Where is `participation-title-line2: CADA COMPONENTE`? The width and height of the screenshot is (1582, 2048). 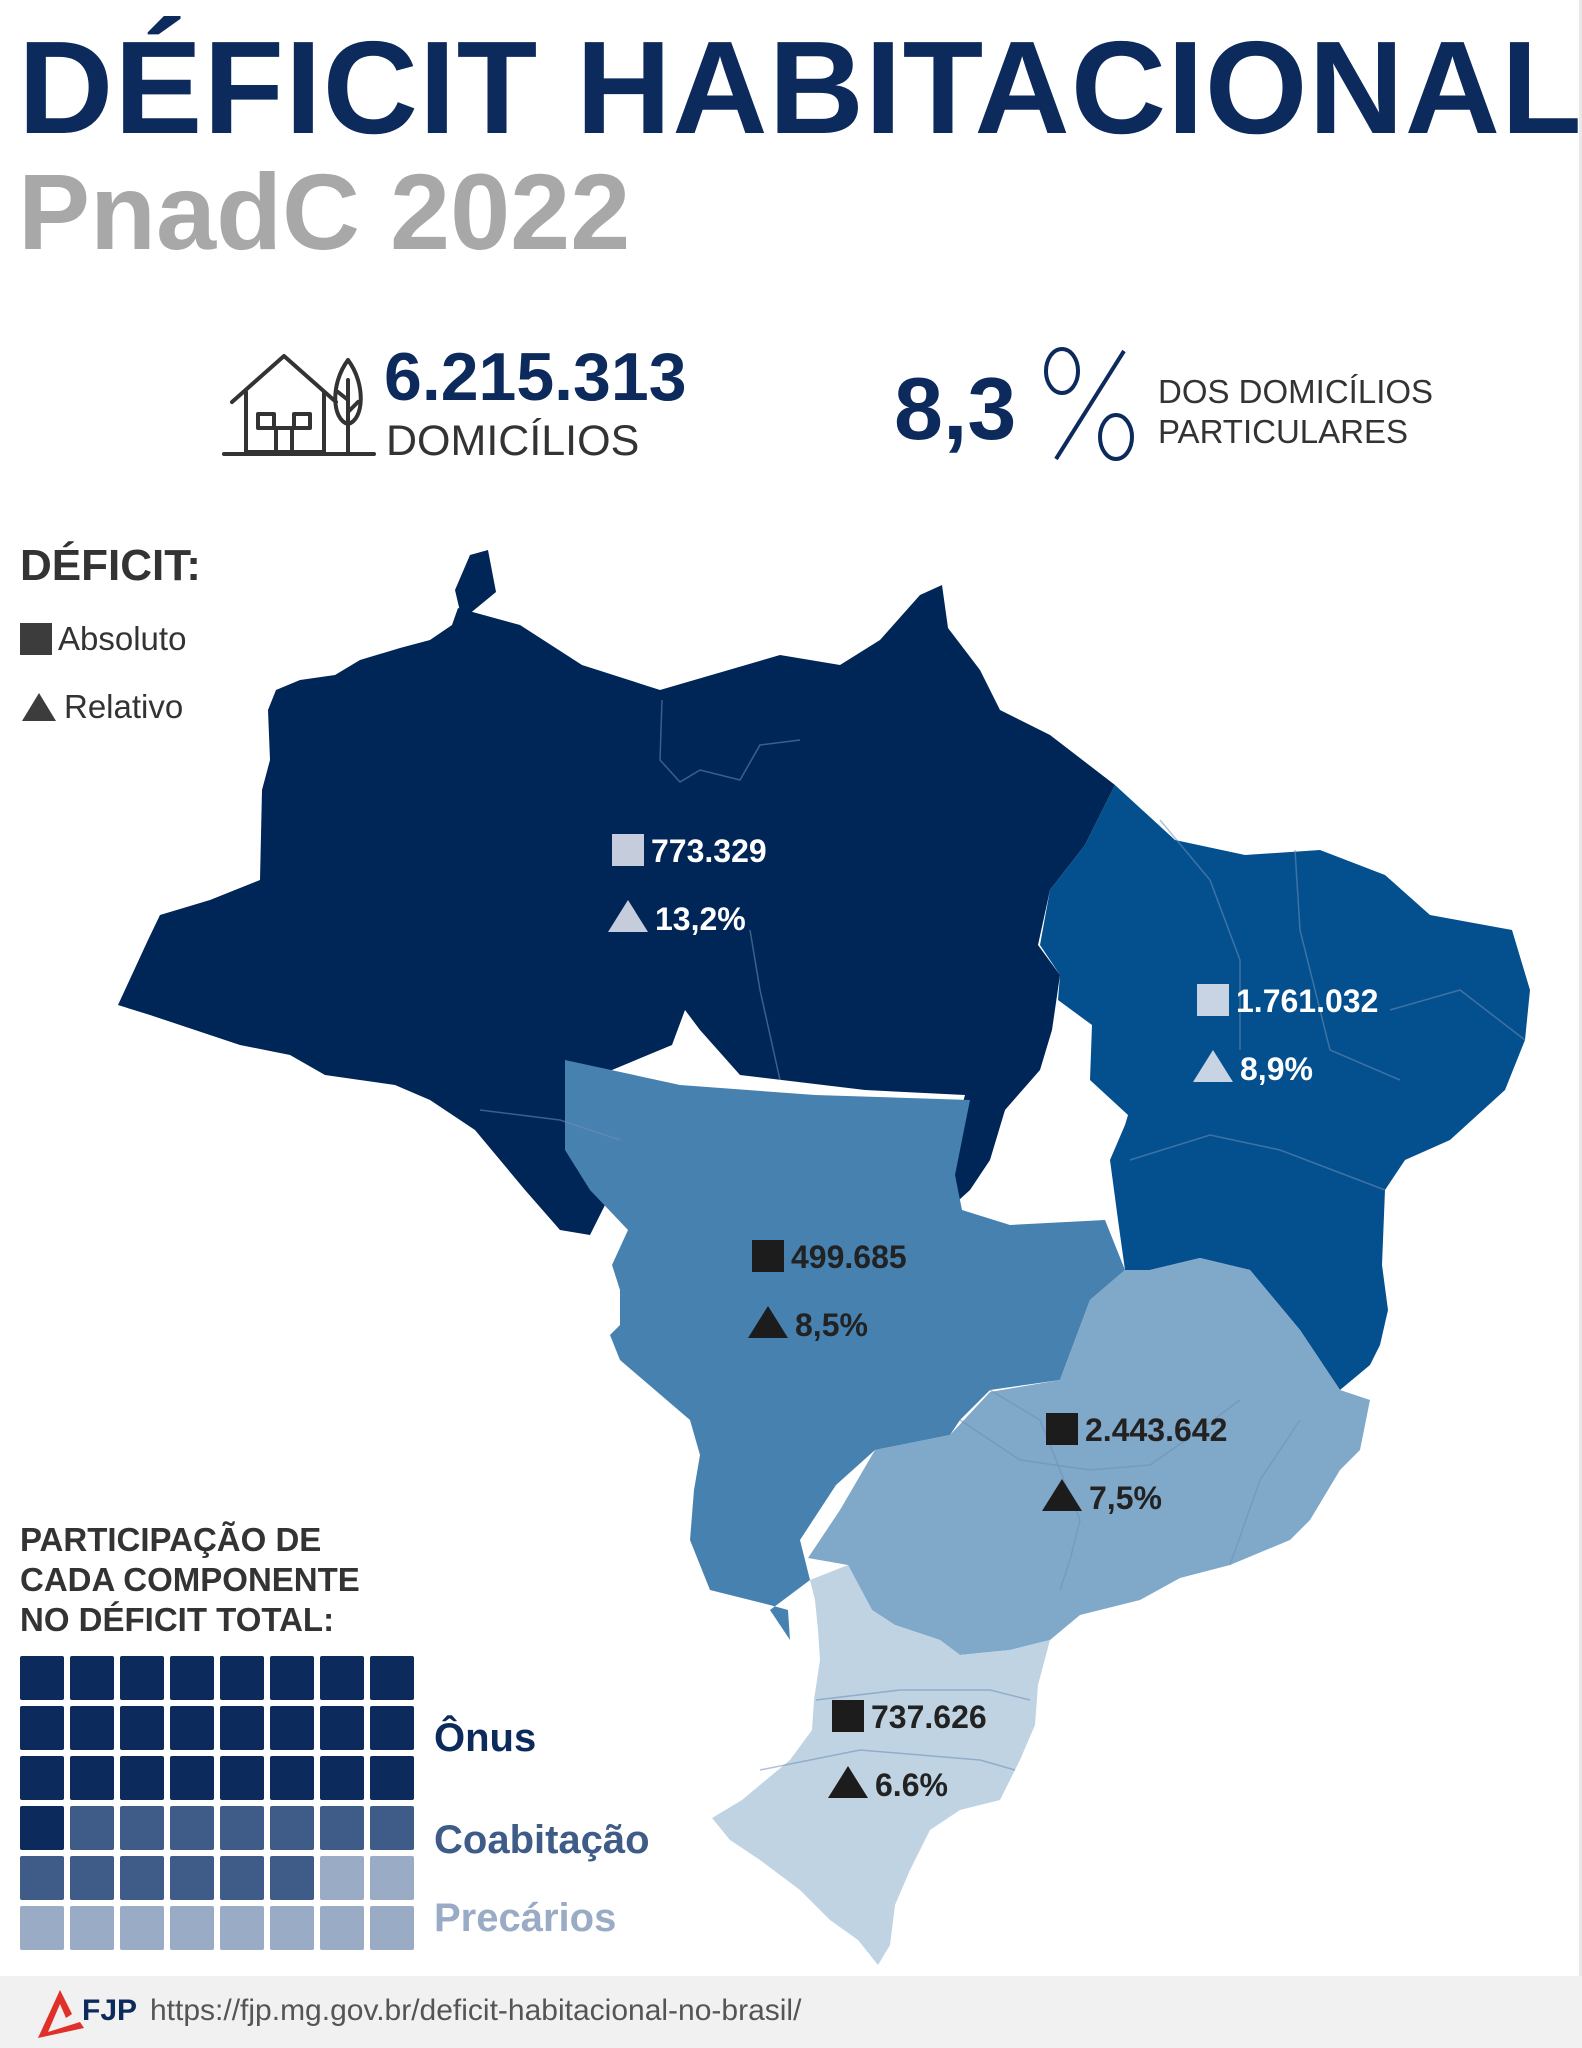 participation-title-line2: CADA COMPONENTE is located at coordinates (190, 1579).